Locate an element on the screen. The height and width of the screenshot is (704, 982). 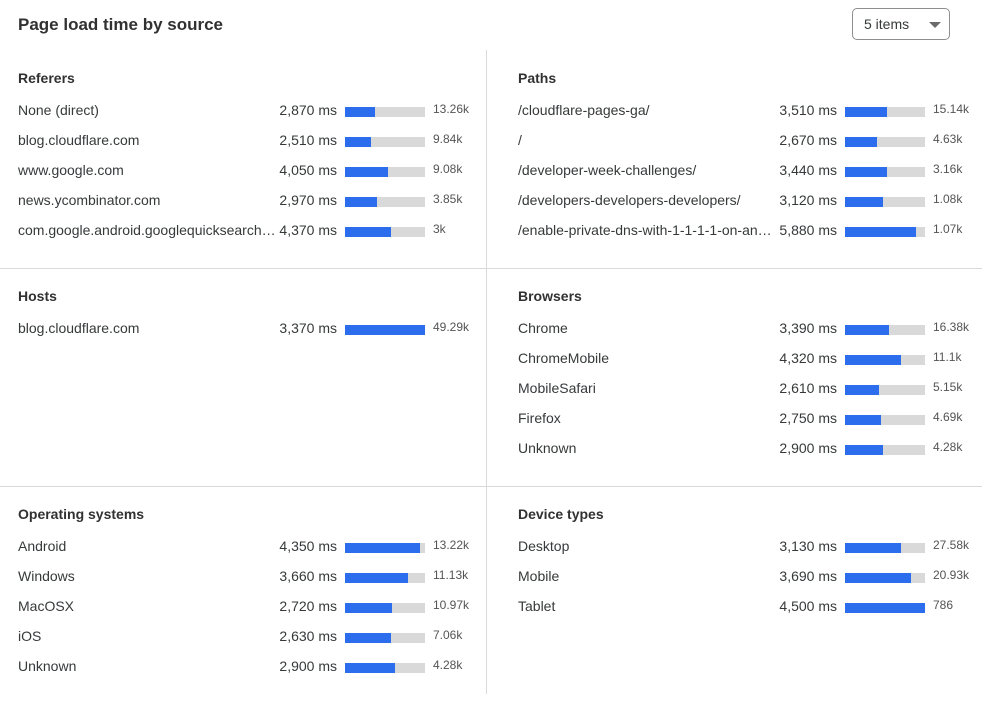
request-count: 1.08k is located at coordinates (948, 199).